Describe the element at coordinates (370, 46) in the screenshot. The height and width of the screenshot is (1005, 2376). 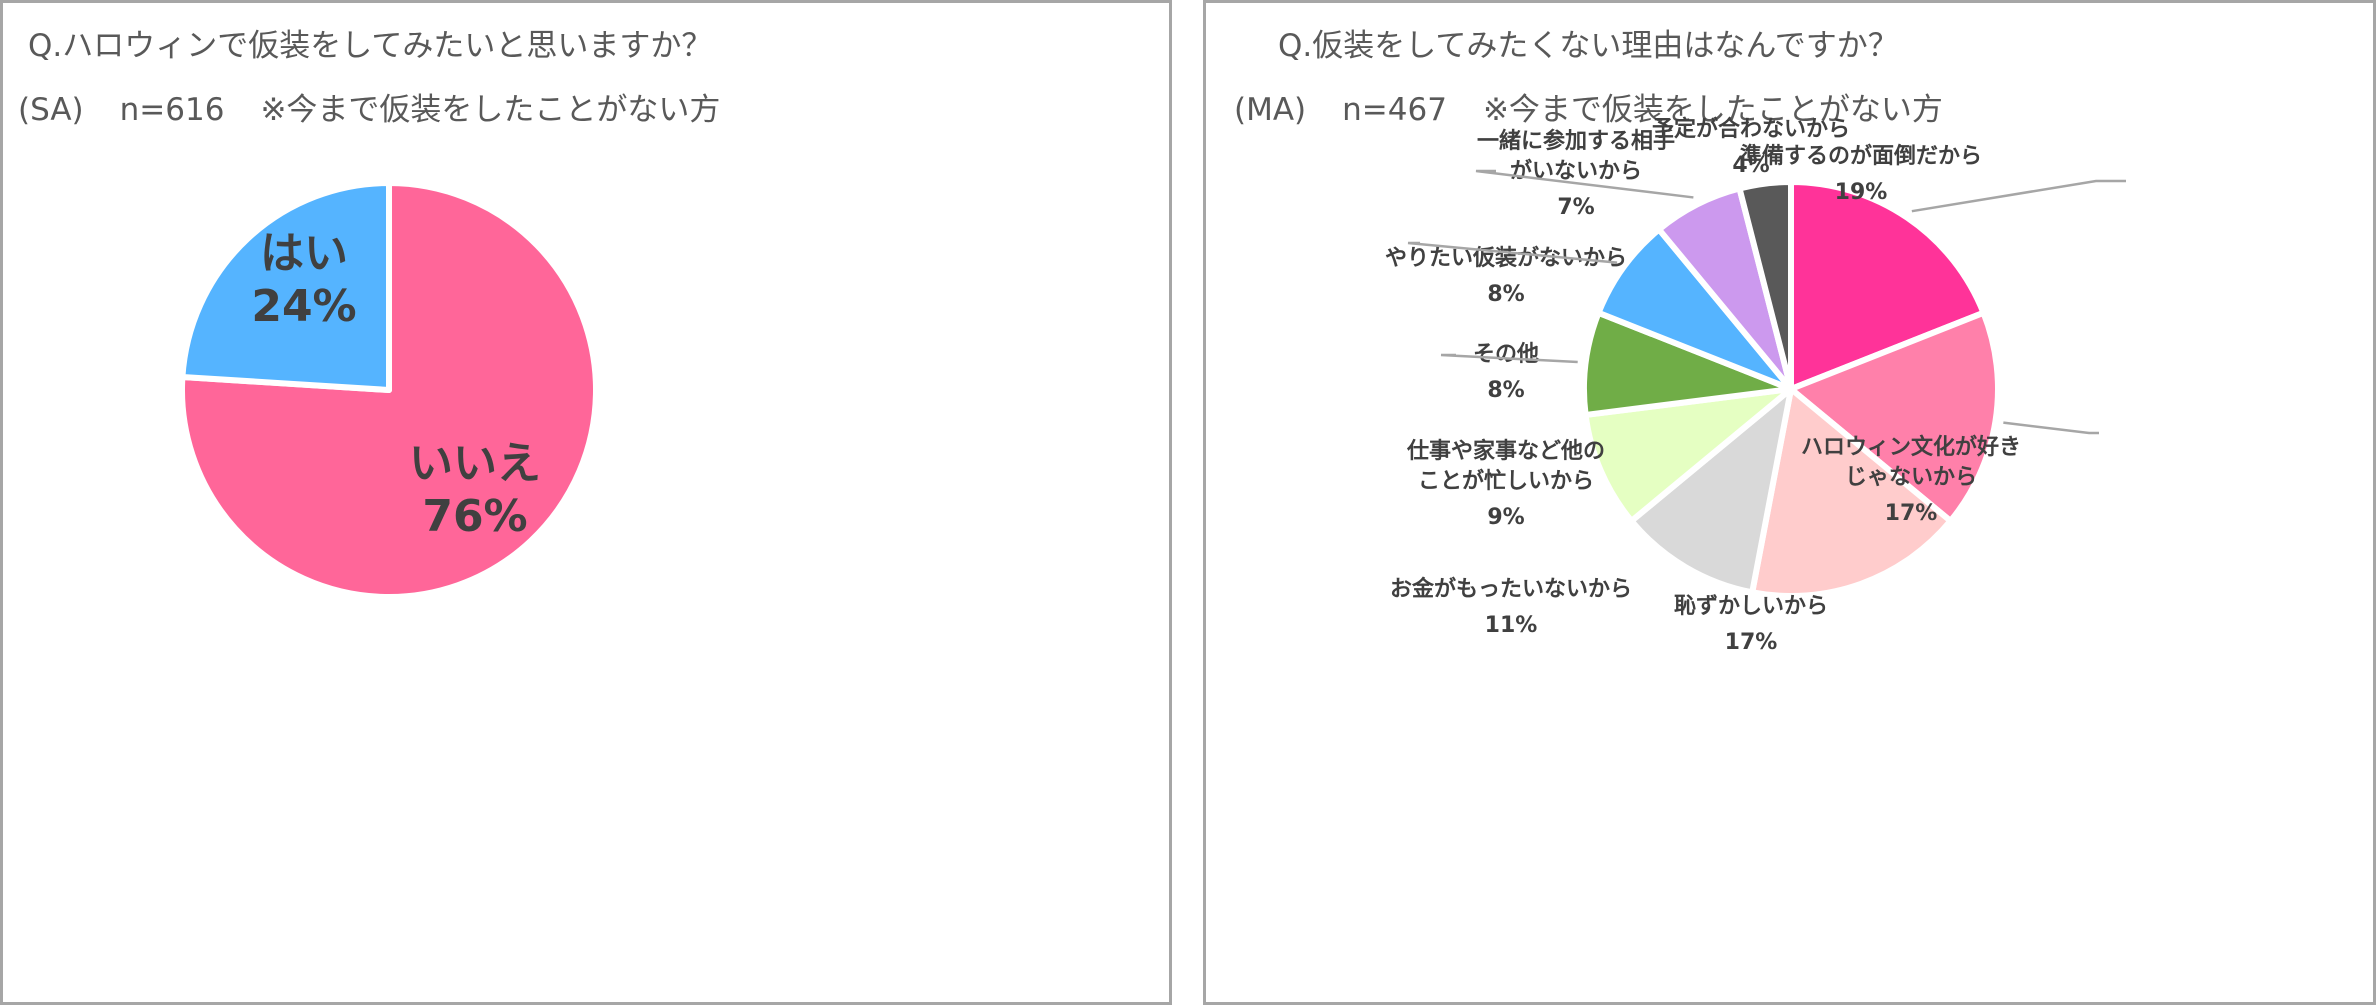
I see `left-question-title: Q.ハロウィンで仮装をしてみたいと思いますか？` at that location.